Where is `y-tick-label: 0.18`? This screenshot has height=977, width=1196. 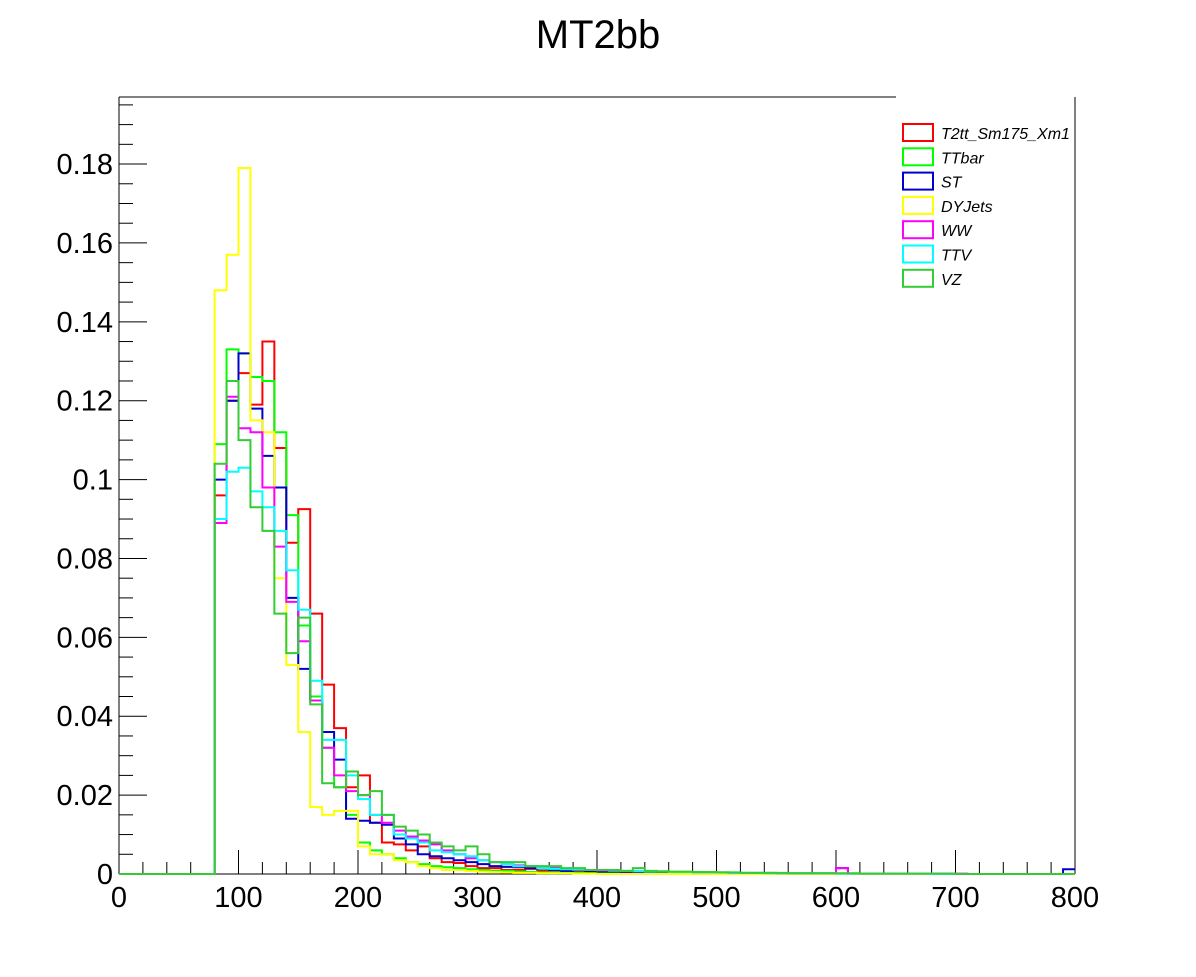 y-tick-label: 0.18 is located at coordinates (85, 165).